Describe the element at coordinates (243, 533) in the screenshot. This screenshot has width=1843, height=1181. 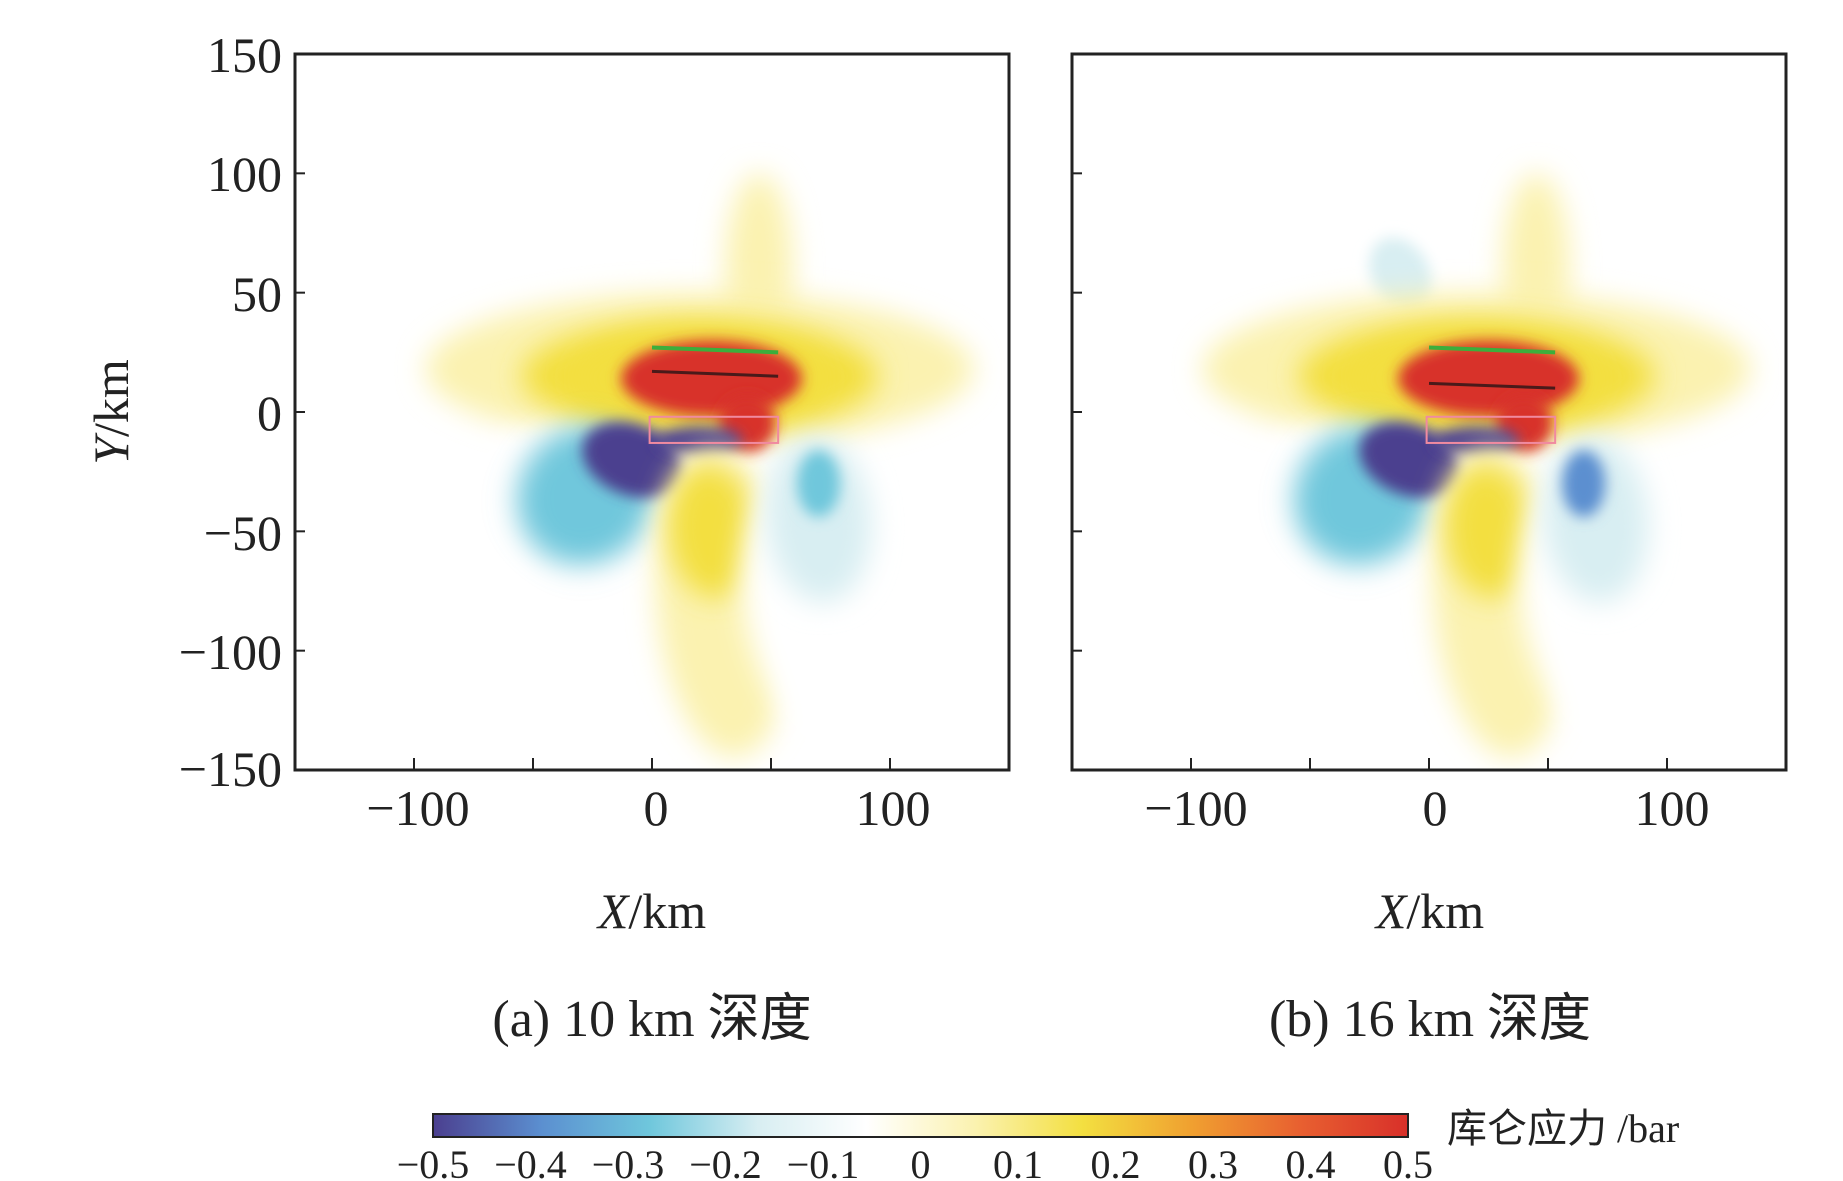
I see `ytick-label: −50` at that location.